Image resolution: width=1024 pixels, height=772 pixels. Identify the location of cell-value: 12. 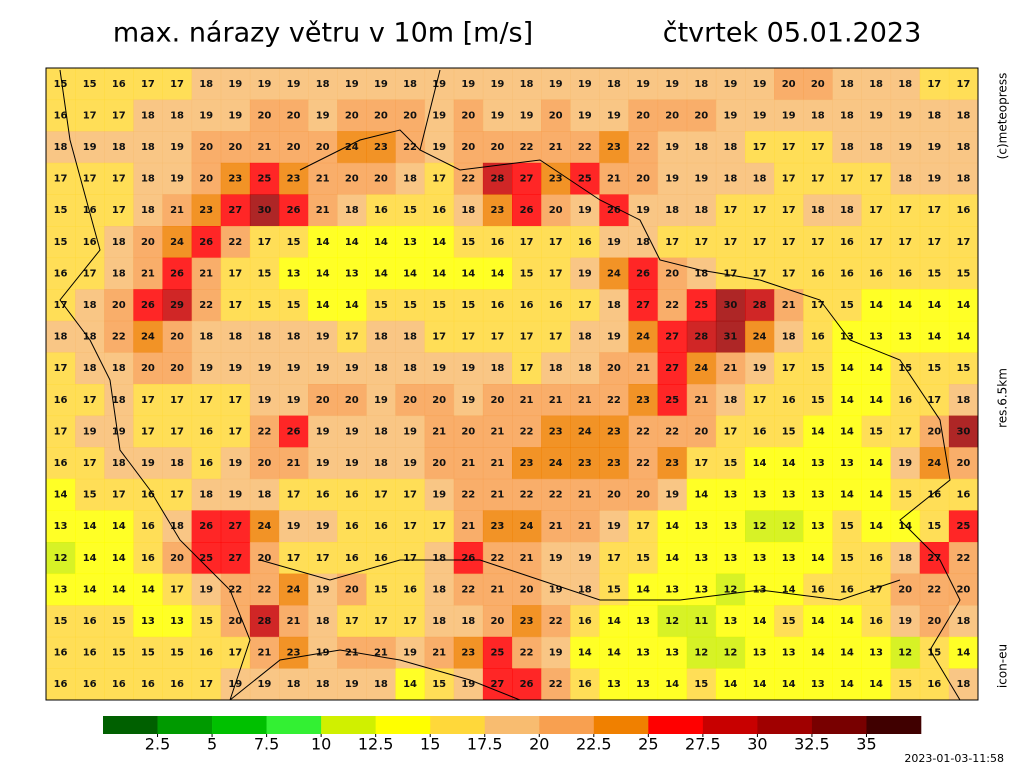
(61, 558).